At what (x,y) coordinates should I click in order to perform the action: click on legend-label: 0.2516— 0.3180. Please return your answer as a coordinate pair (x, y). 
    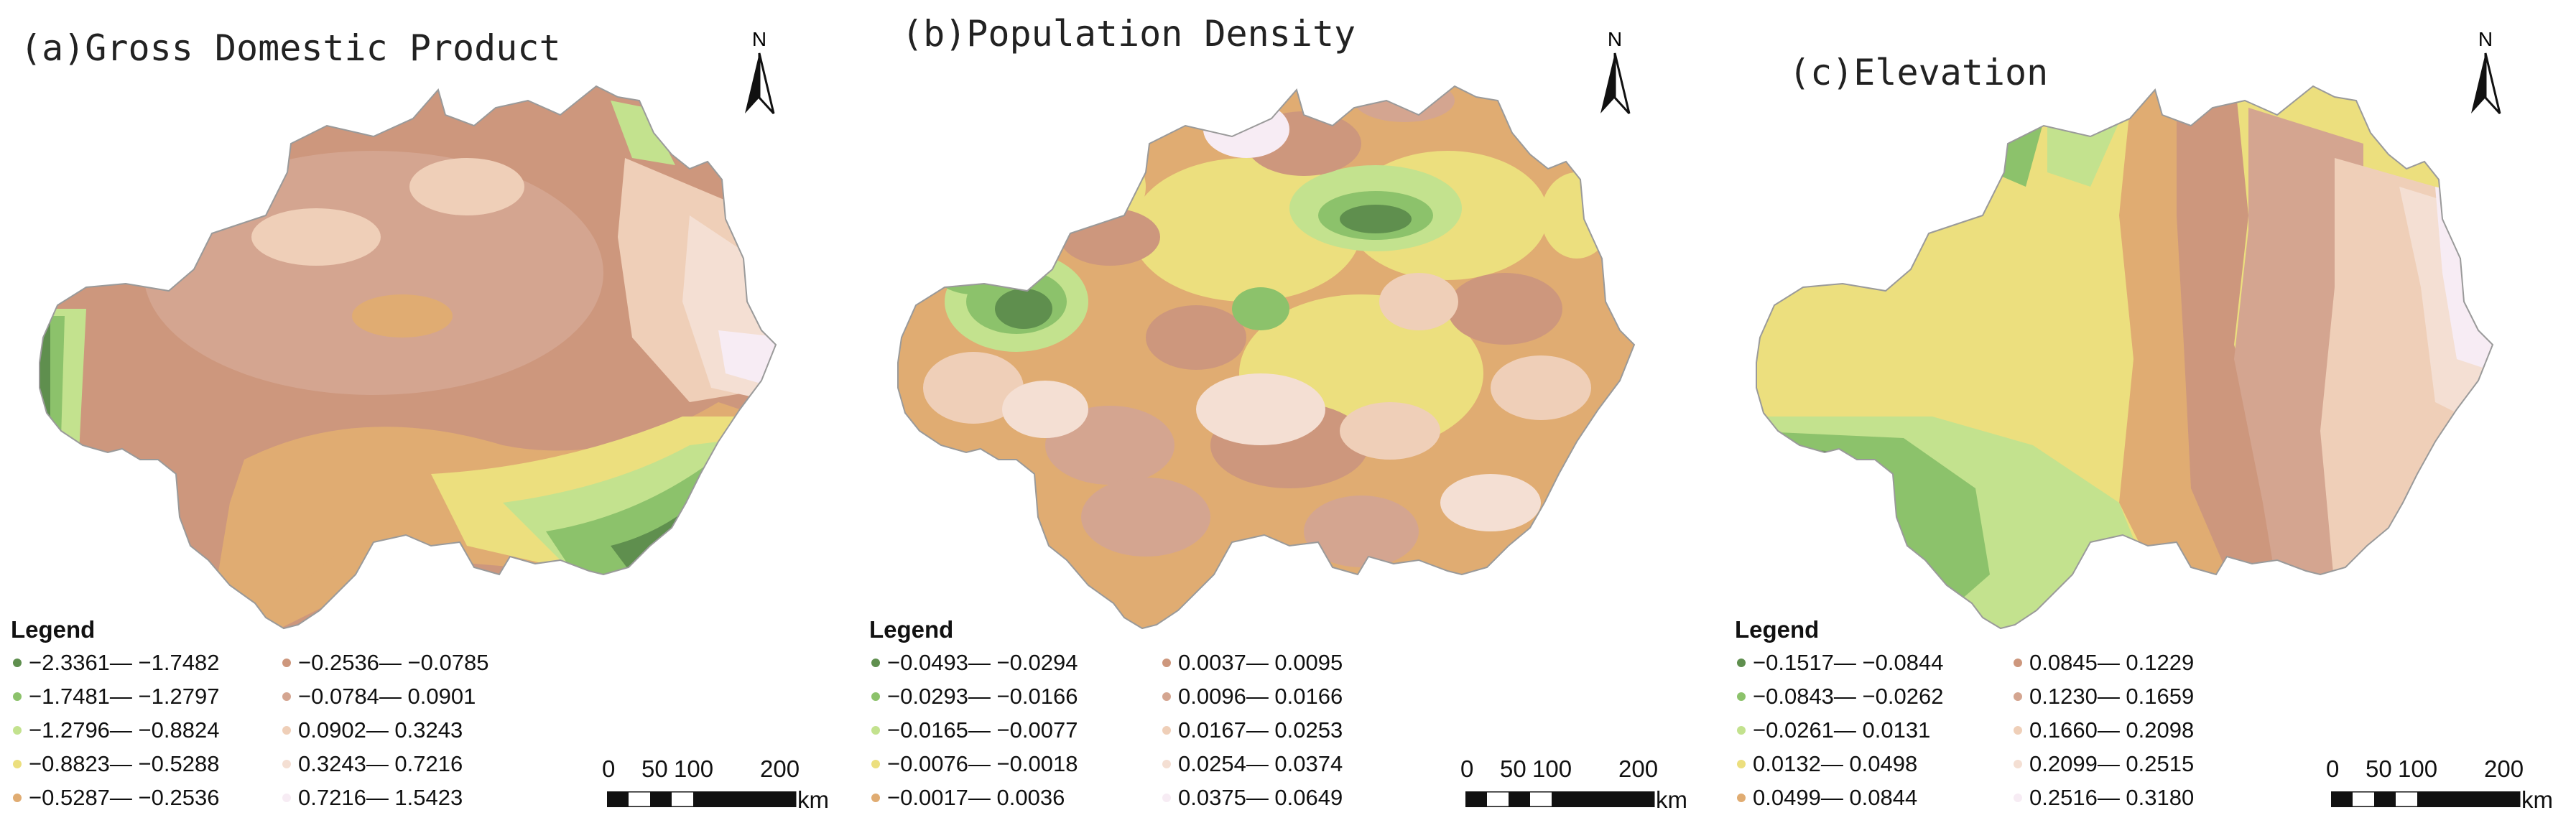
    Looking at the image, I should click on (2112, 797).